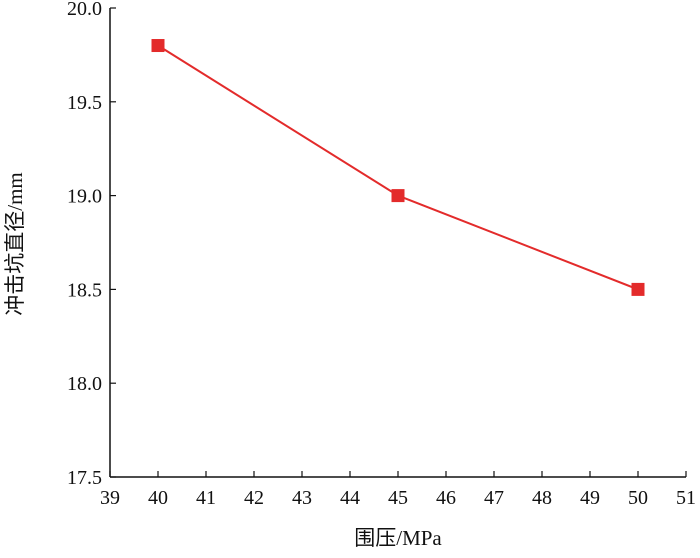  Describe the element at coordinates (398, 538) in the screenshot. I see `x-axis-title: 围压/MPa` at that location.